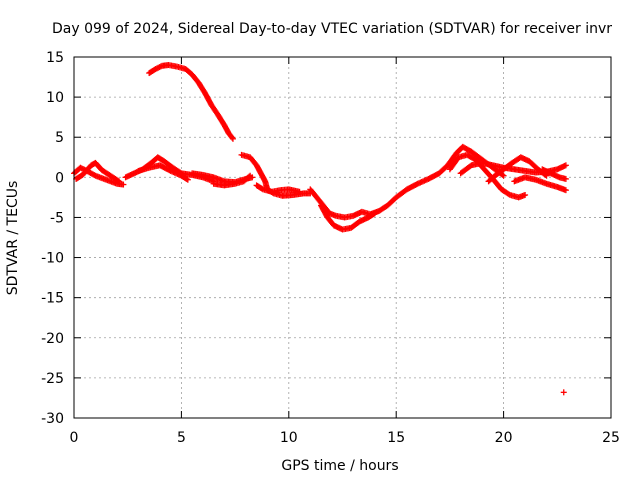 The image size is (640, 480). I want to click on y-tick-label: -5, so click(57, 218).